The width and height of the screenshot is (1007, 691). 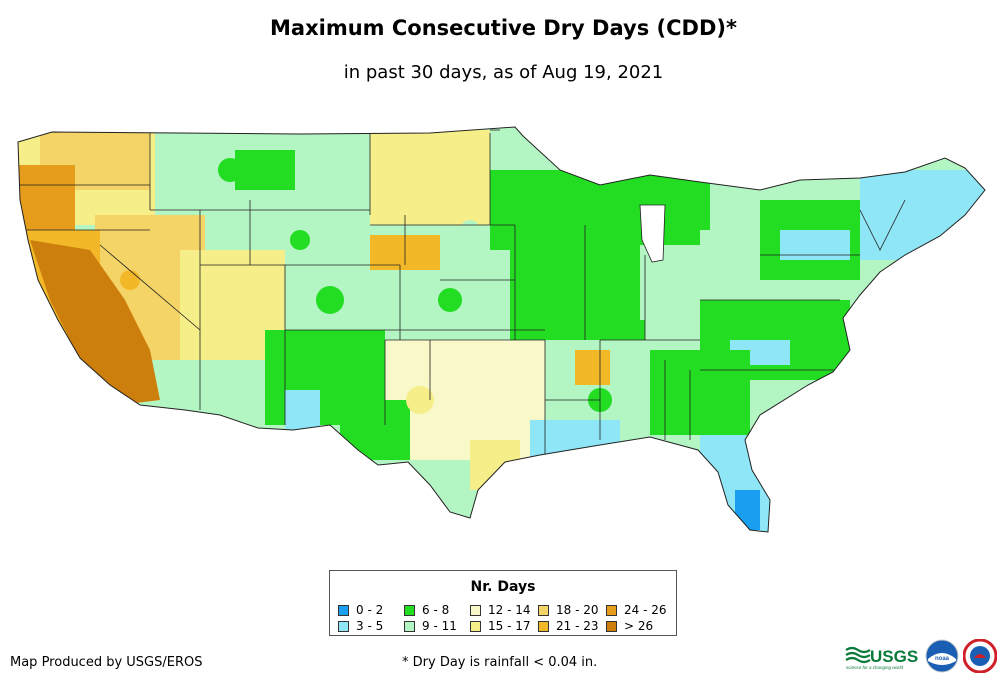 What do you see at coordinates (370, 610) in the screenshot?
I see `legend-label: 0 - 2` at bounding box center [370, 610].